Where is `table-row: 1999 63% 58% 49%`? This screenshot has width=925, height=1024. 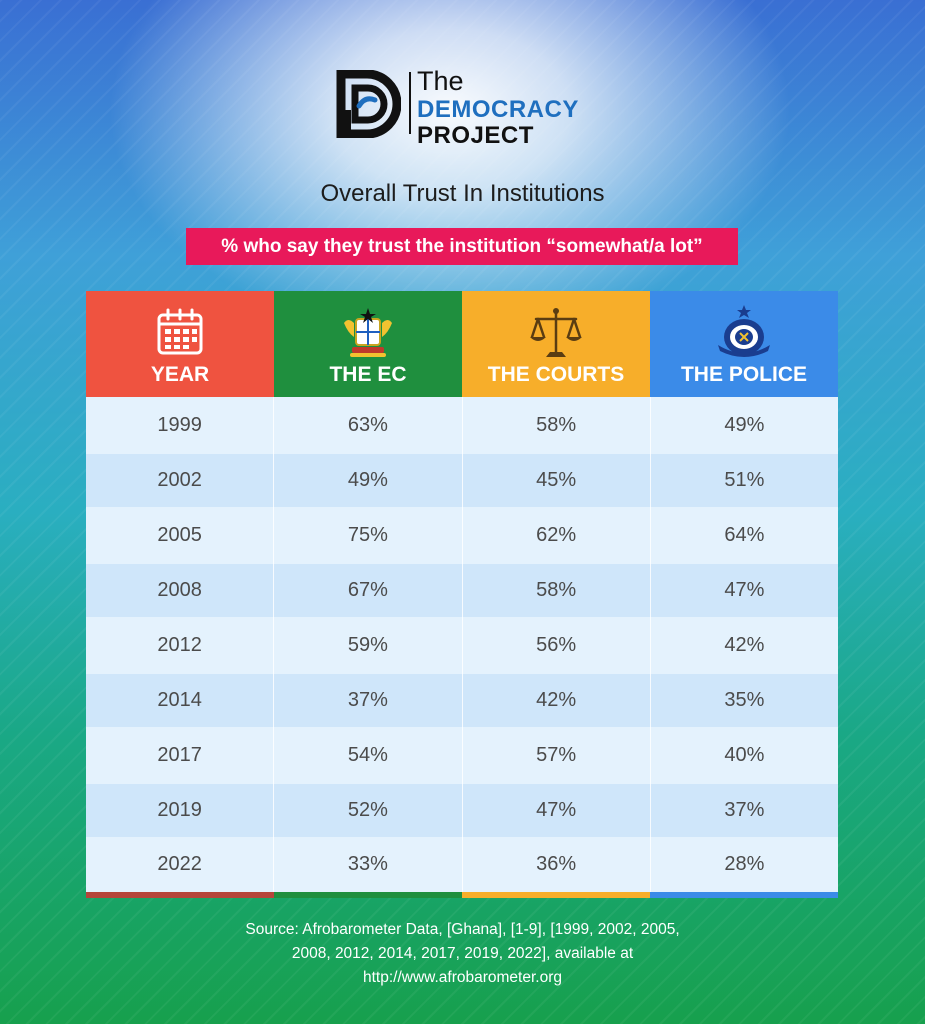 table-row: 1999 63% 58% 49% is located at coordinates (462, 425).